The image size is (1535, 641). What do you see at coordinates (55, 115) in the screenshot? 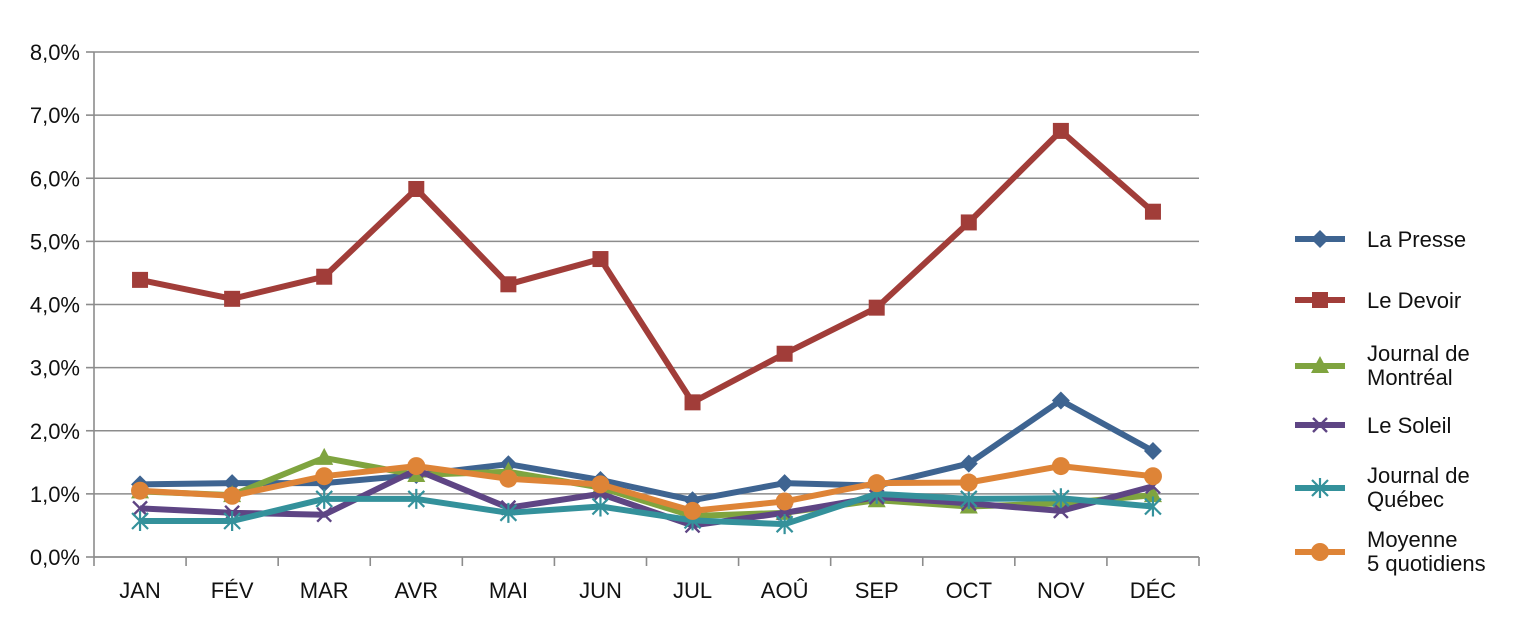
I see `y-tick-label: 7,0%` at bounding box center [55, 115].